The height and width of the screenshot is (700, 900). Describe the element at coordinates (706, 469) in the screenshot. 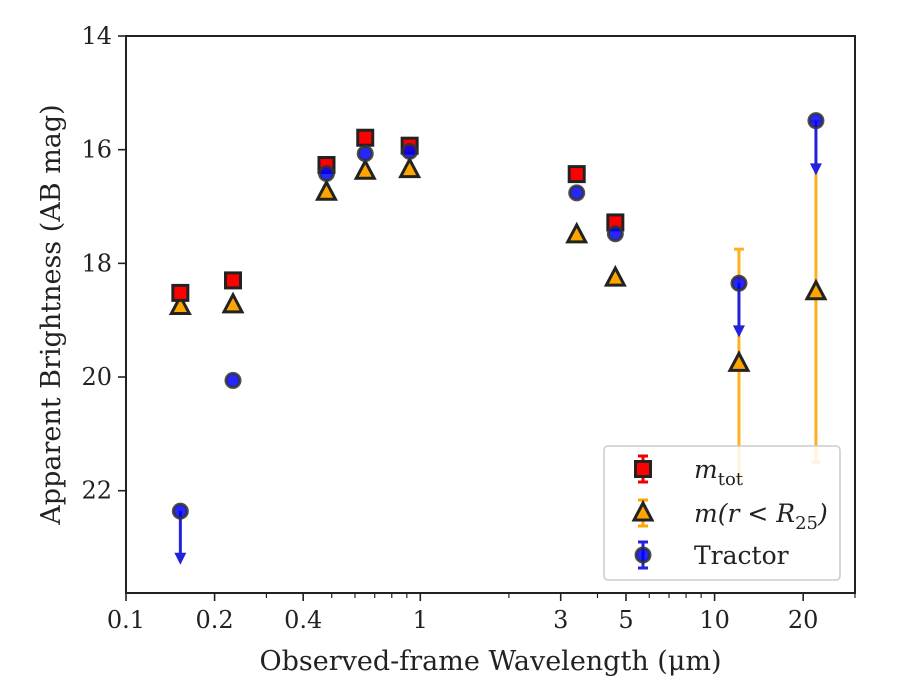

I see `legend-label-base: m` at that location.